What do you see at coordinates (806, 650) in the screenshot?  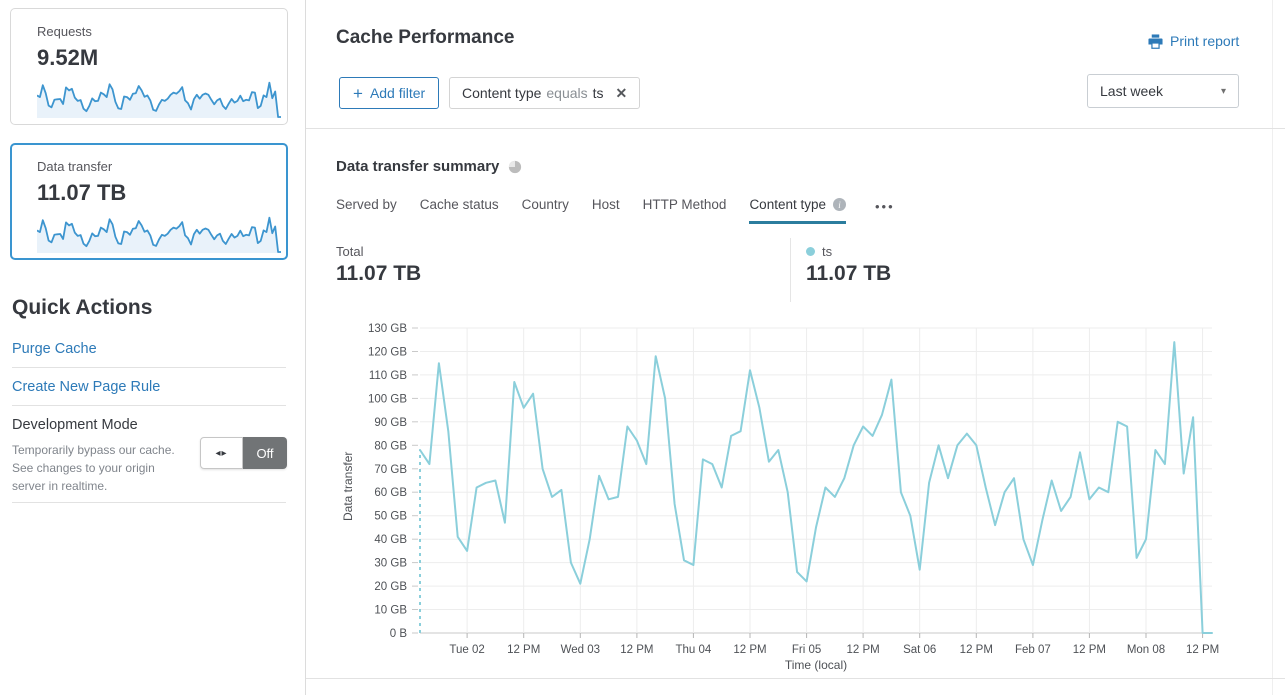 I see `svg-text: Fri 05` at bounding box center [806, 650].